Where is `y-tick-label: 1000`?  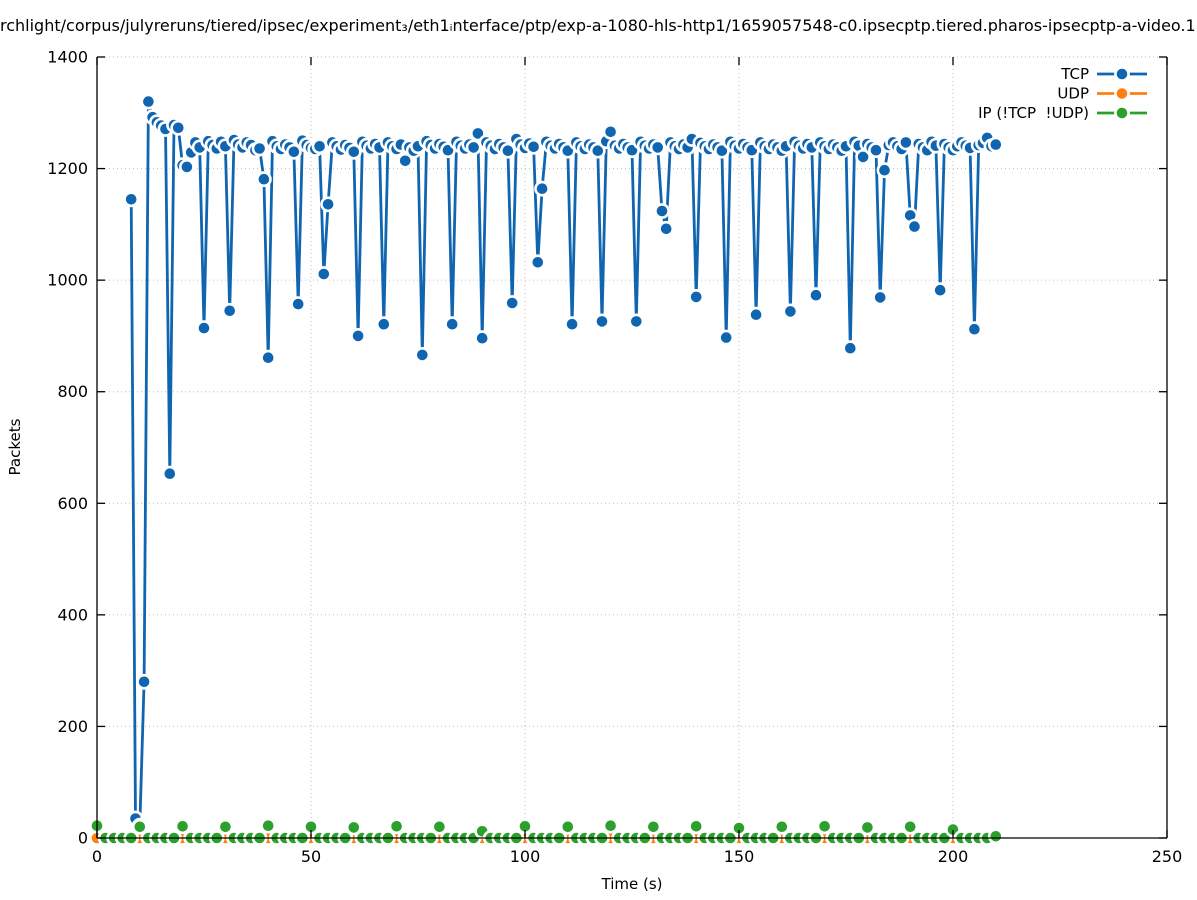 y-tick-label: 1000 is located at coordinates (67, 280).